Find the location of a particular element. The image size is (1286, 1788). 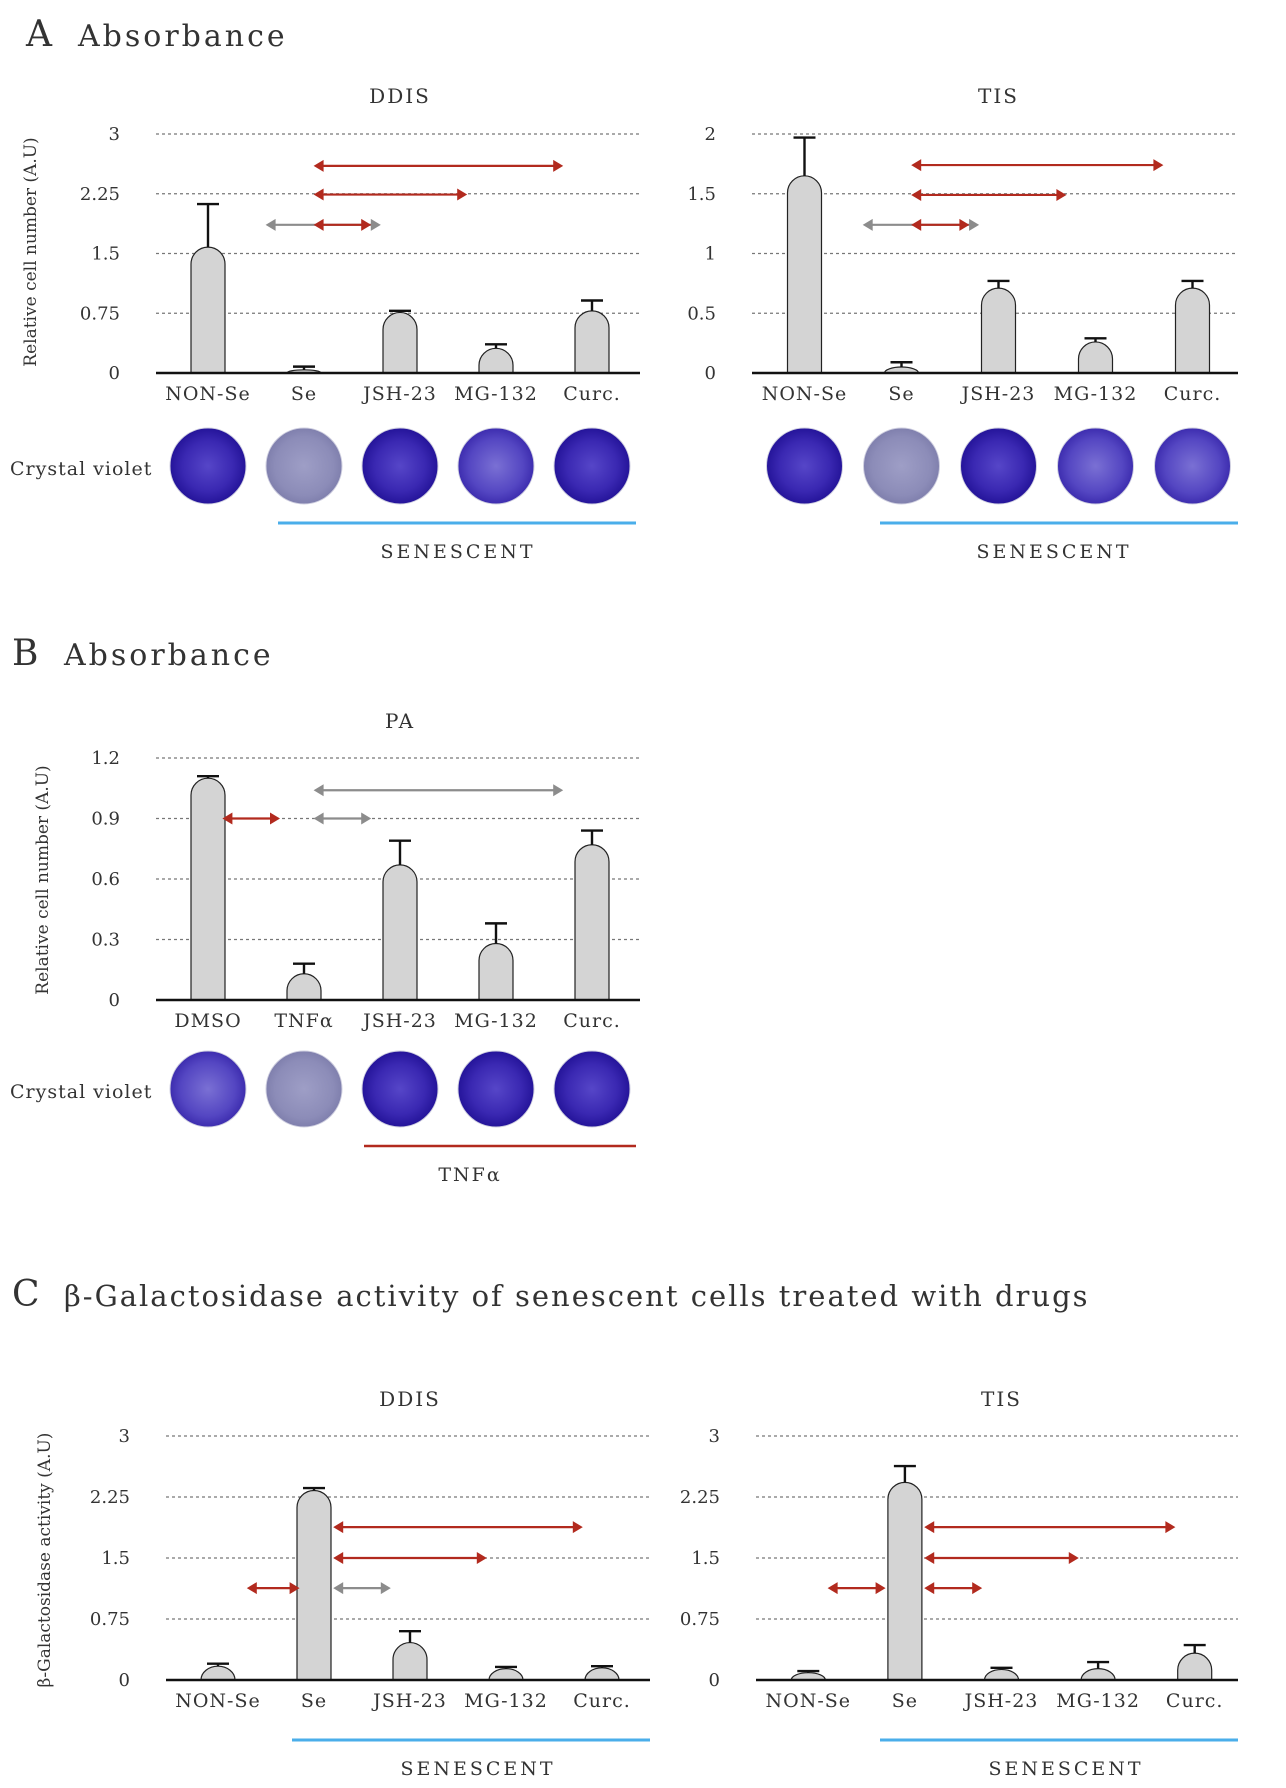

senescent-label-c-ddis: SENESCENT is located at coordinates (477, 1769).